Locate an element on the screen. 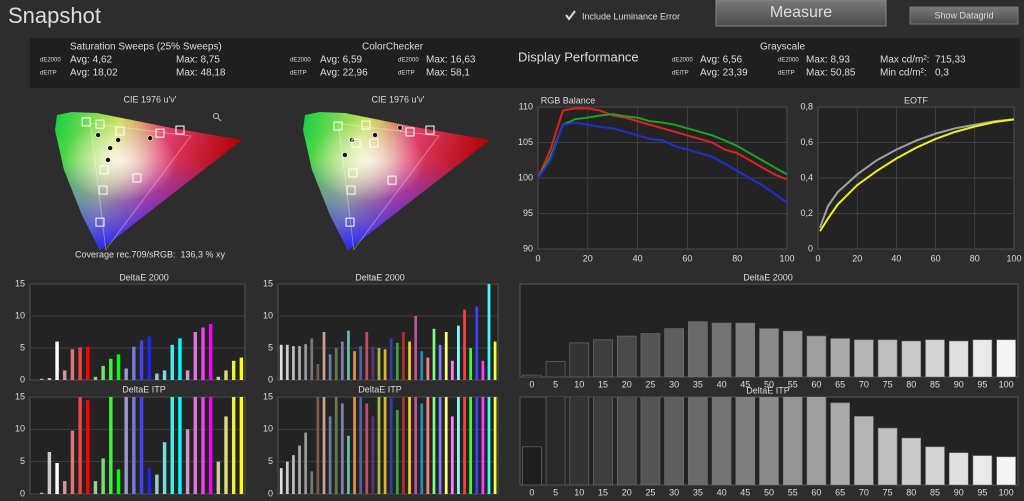 The image size is (1024, 501). stat: Max: 58,1 is located at coordinates (448, 73).